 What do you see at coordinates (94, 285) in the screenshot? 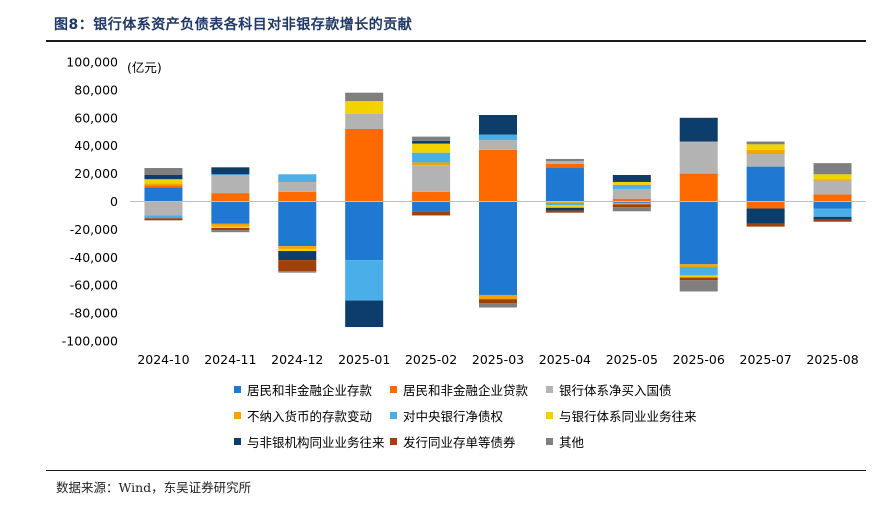
I see `y-tick-label: -60,000` at bounding box center [94, 285].